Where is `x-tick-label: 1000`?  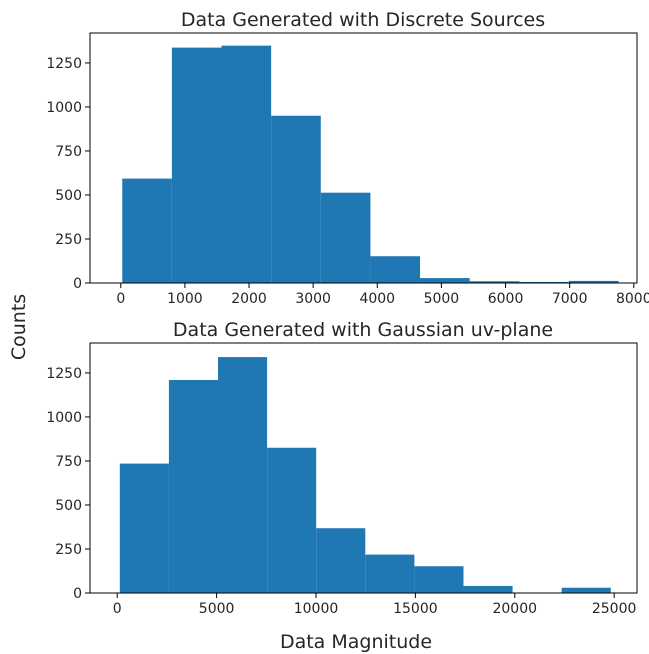 x-tick-label: 1000 is located at coordinates (185, 299).